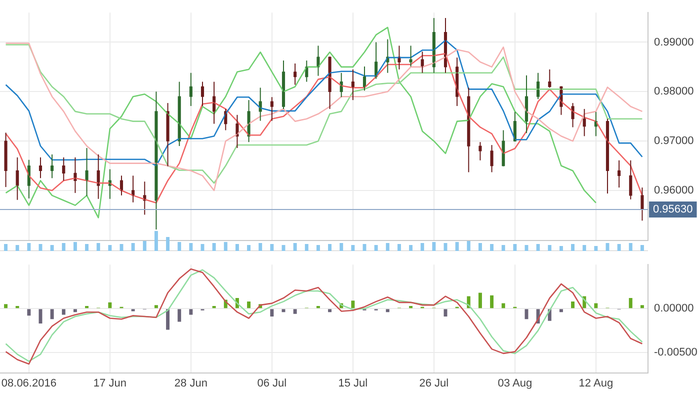 The width and height of the screenshot is (700, 394). I want to click on x-tick-label: 12 Aug, so click(596, 383).